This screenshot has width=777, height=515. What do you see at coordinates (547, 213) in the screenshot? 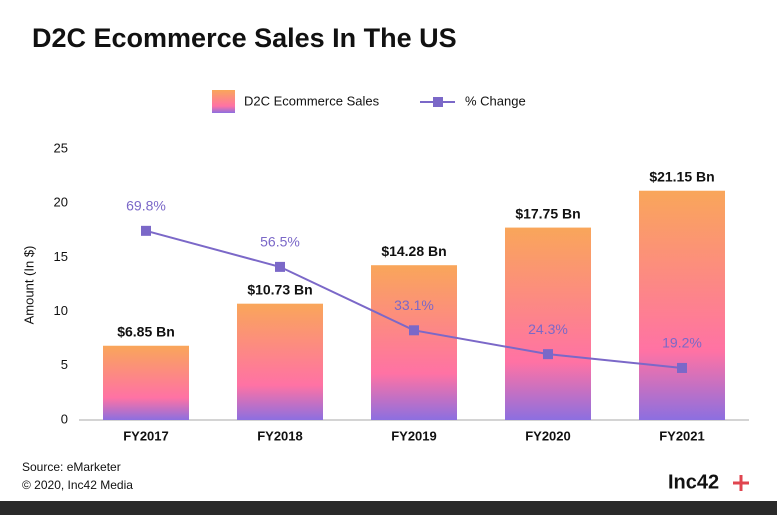
I see `bar-value-label: $17.75 Bn` at bounding box center [547, 213].